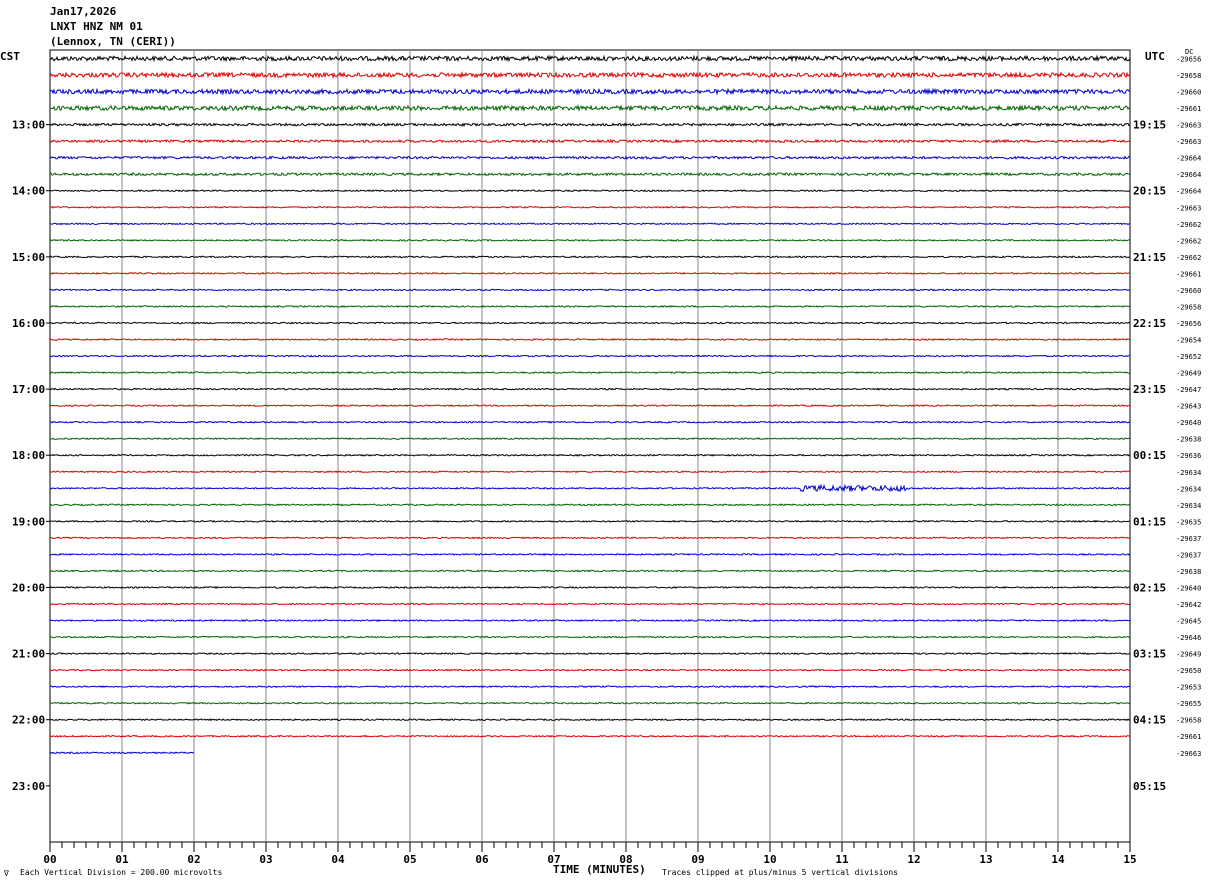 Image resolution: width=1210 pixels, height=886 pixels. Describe the element at coordinates (193, 859) in the screenshot. I see `x-tick-label: 02` at that location.